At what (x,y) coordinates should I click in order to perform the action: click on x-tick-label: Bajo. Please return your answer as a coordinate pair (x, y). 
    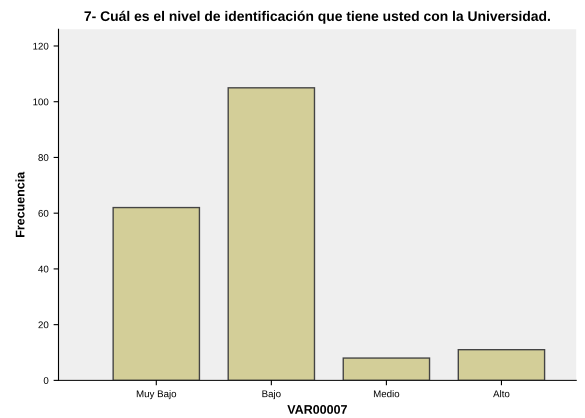
    Looking at the image, I should click on (271, 395).